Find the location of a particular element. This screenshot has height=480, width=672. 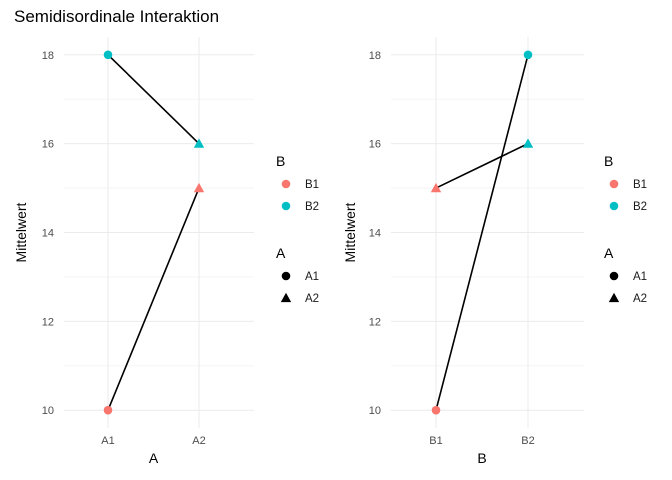

series-line-b2 is located at coordinates (153, 99).